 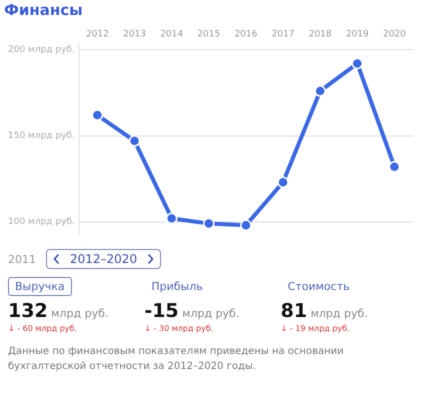 I want to click on category-label: Выручка, so click(x=40, y=286).